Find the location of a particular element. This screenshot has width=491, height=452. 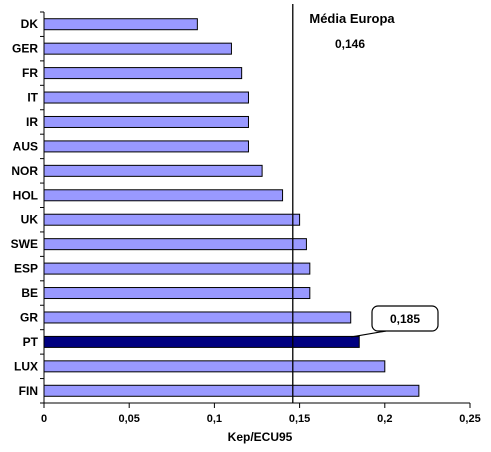

y-tick-label-aus: AUS is located at coordinates (25, 146).